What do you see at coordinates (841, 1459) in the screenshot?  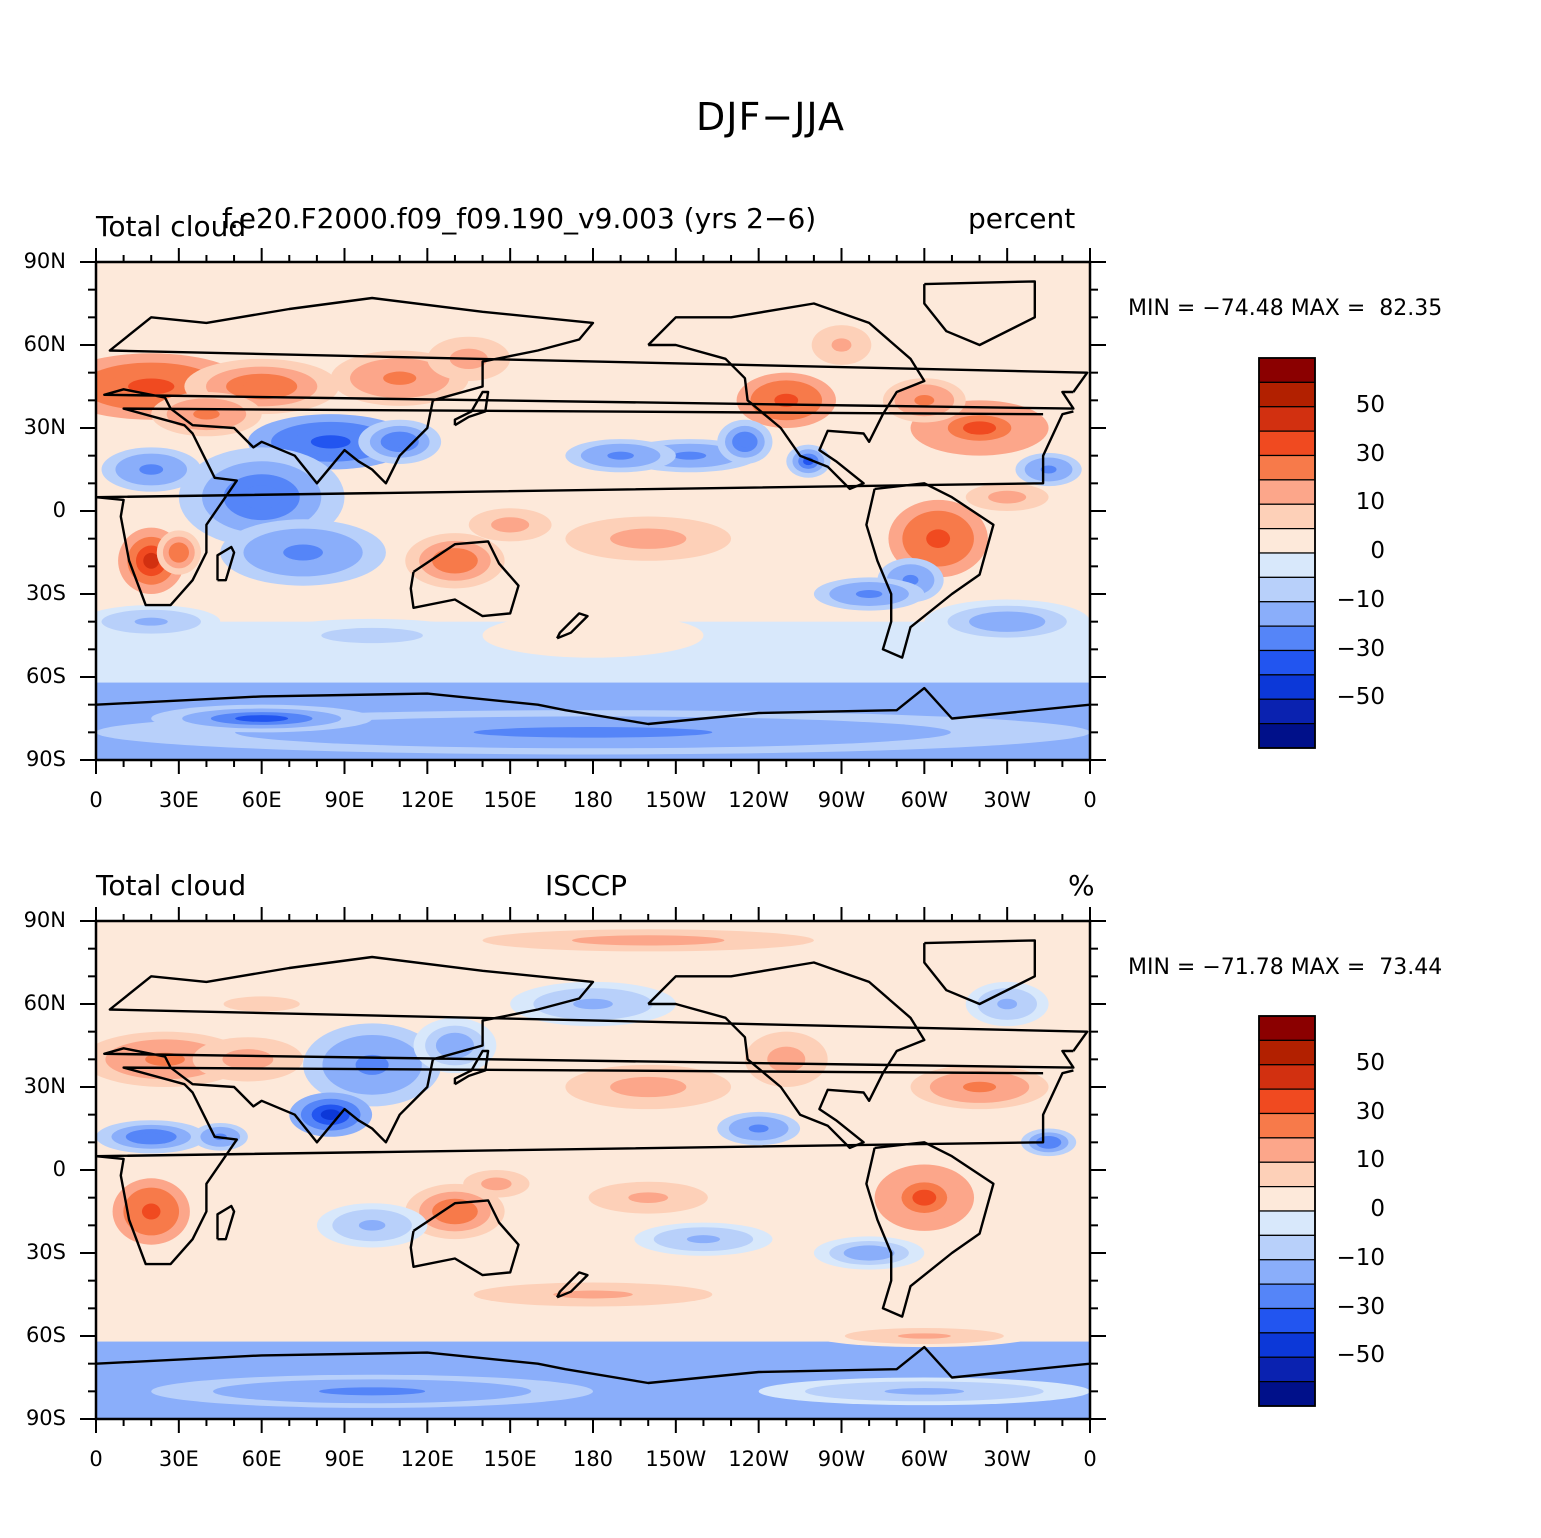 I see `lon-tick-label: 90W` at bounding box center [841, 1459].